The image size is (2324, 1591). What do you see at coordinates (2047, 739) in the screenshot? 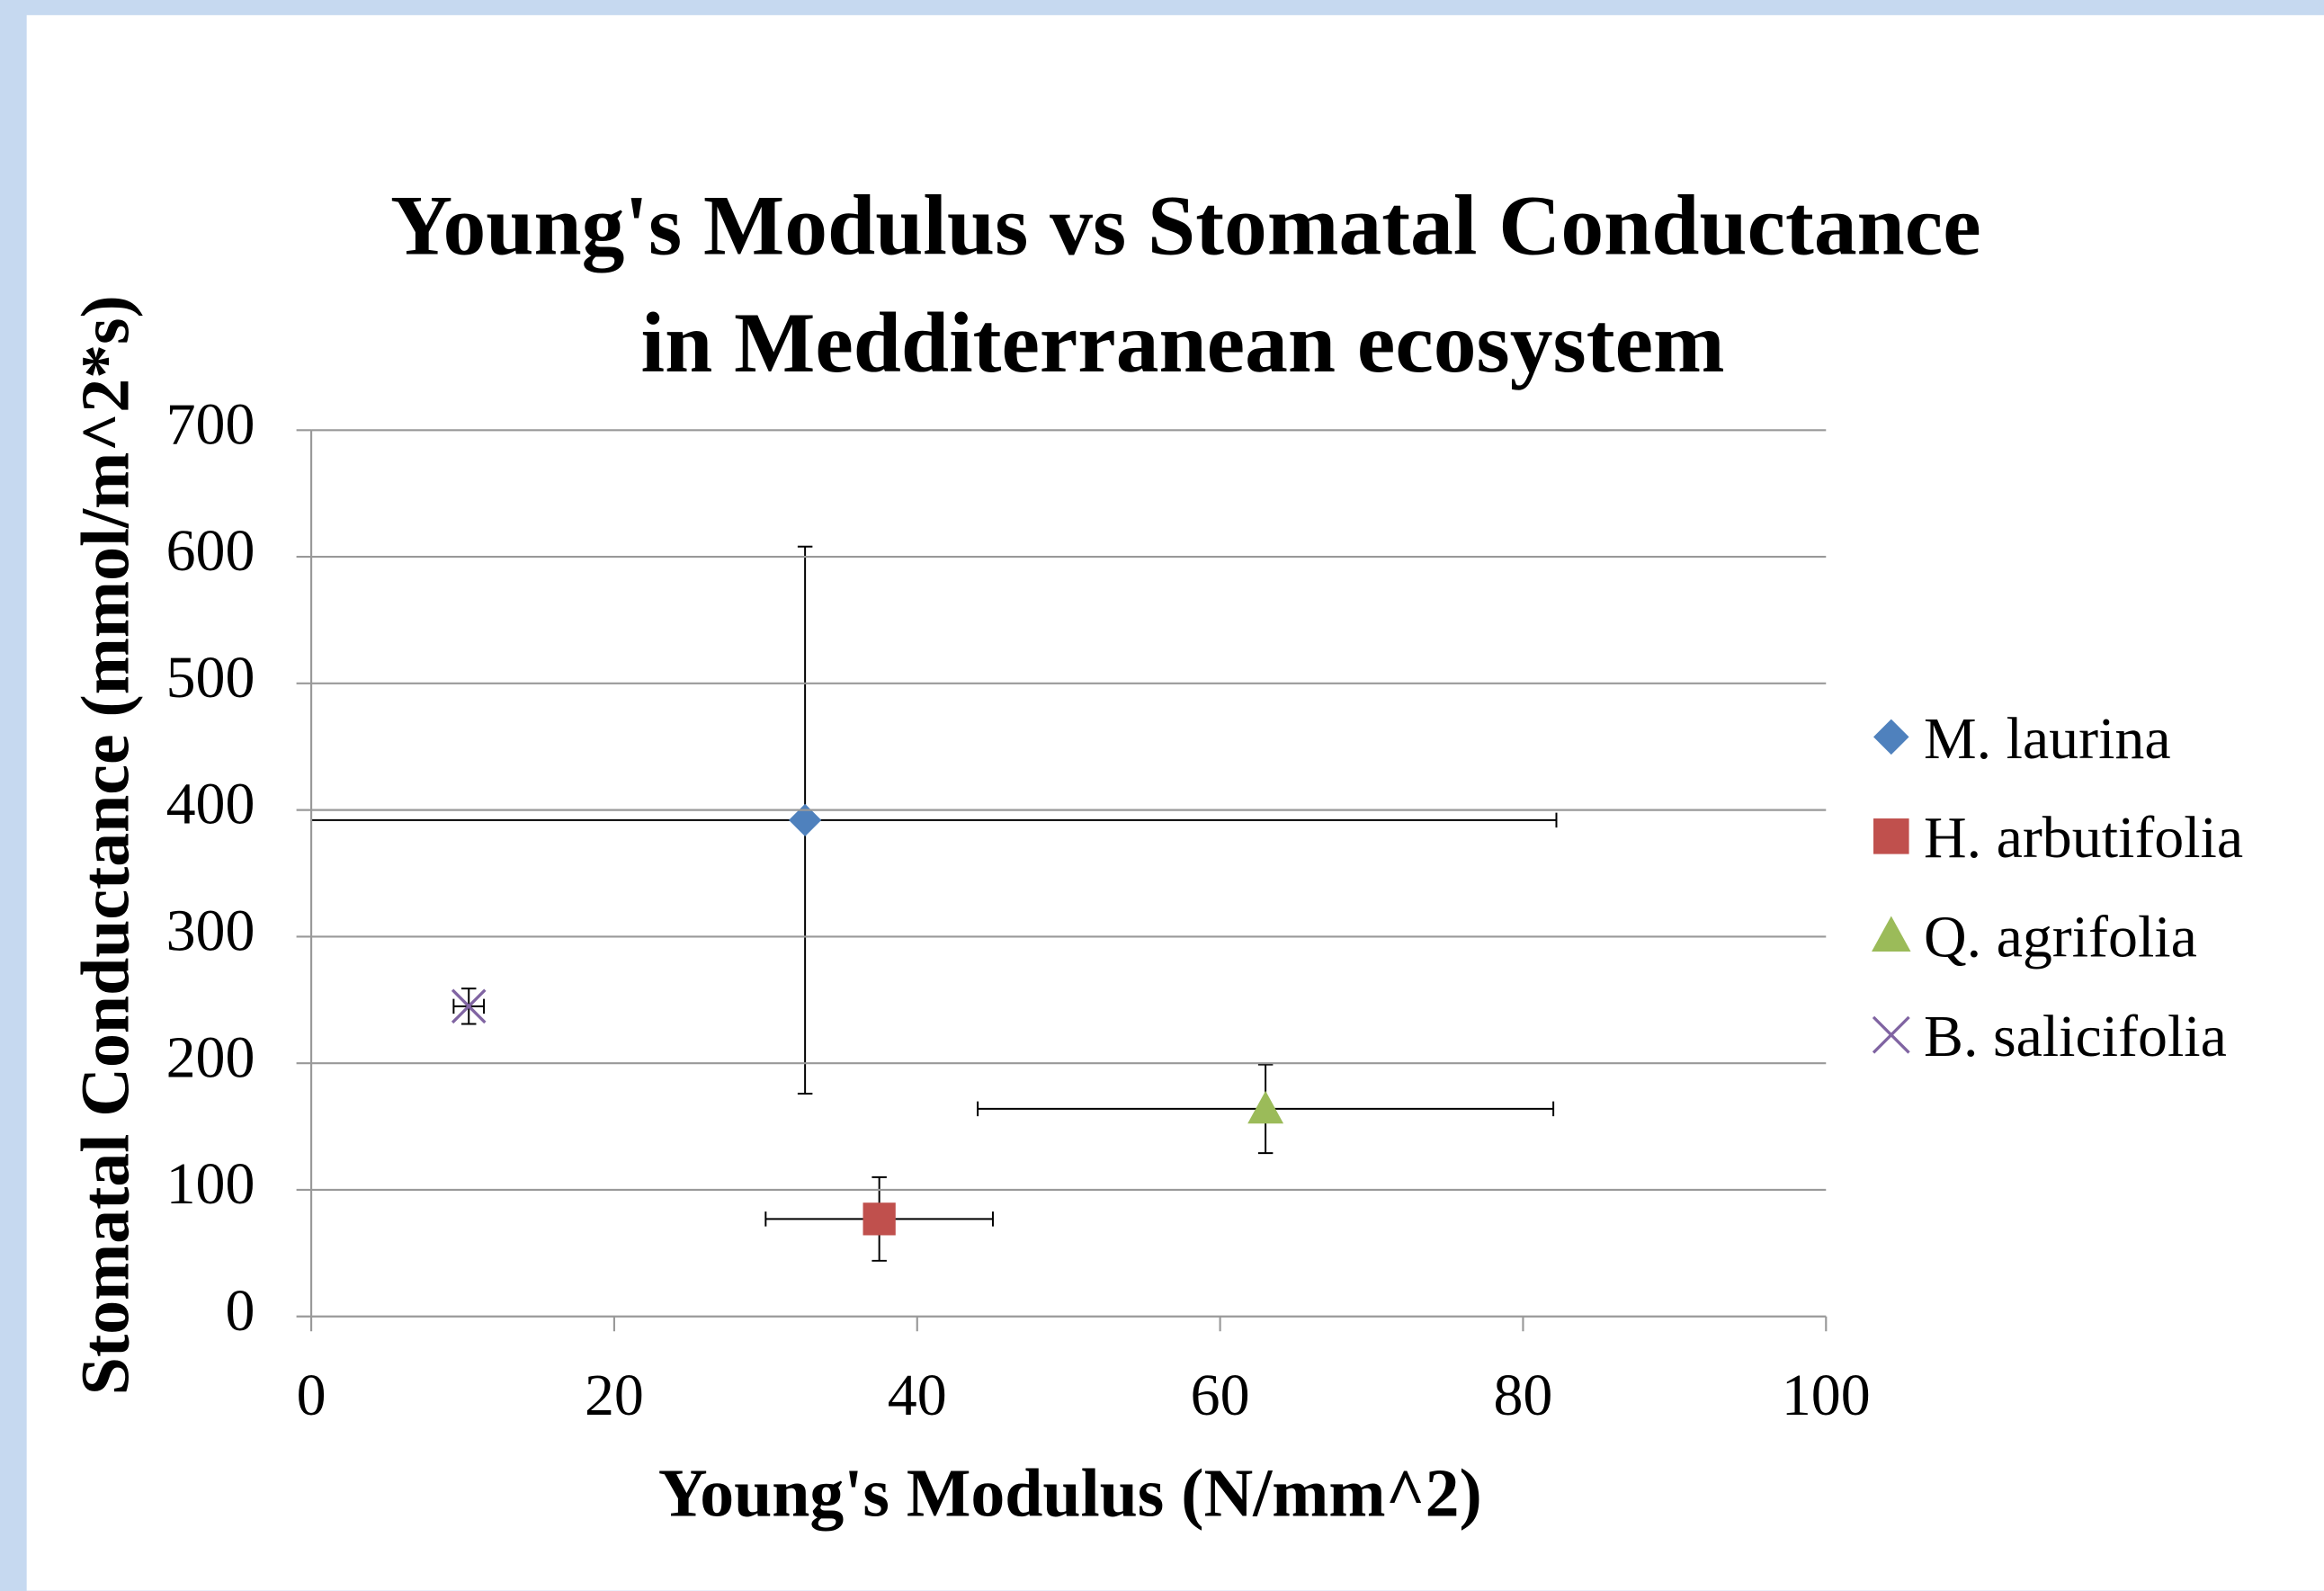
I see `legend-label: M. laurina` at bounding box center [2047, 739].